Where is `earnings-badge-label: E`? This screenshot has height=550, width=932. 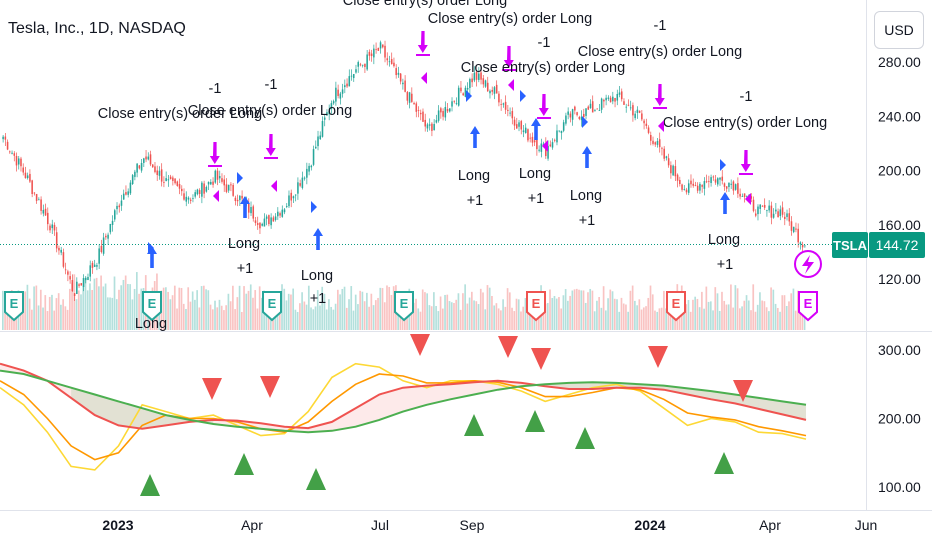 earnings-badge-label: E is located at coordinates (272, 303).